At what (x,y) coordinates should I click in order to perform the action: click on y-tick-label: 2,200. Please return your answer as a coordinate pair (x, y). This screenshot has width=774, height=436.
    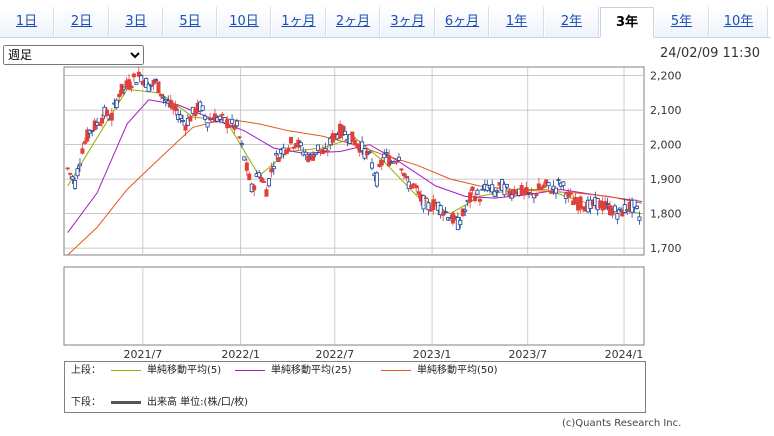
    Looking at the image, I should click on (666, 76).